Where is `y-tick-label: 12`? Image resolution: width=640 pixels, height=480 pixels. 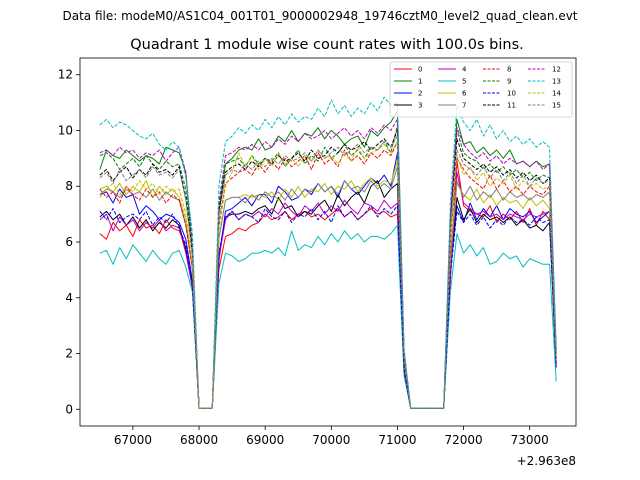
y-tick-label: 12 is located at coordinates (65, 75).